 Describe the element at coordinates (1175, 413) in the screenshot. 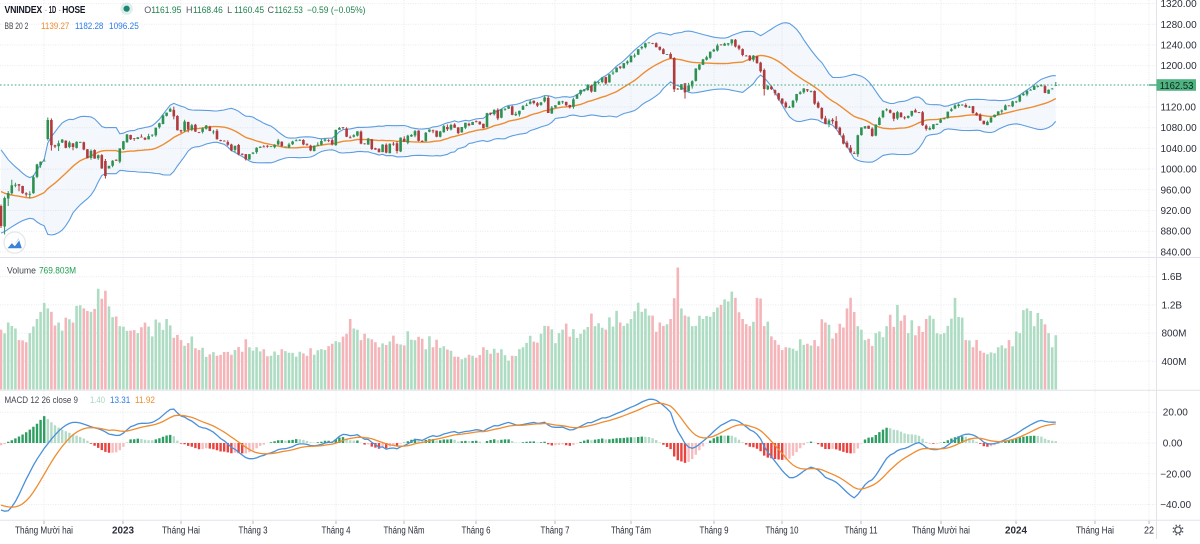

I see `svg-text: 20.00` at that location.